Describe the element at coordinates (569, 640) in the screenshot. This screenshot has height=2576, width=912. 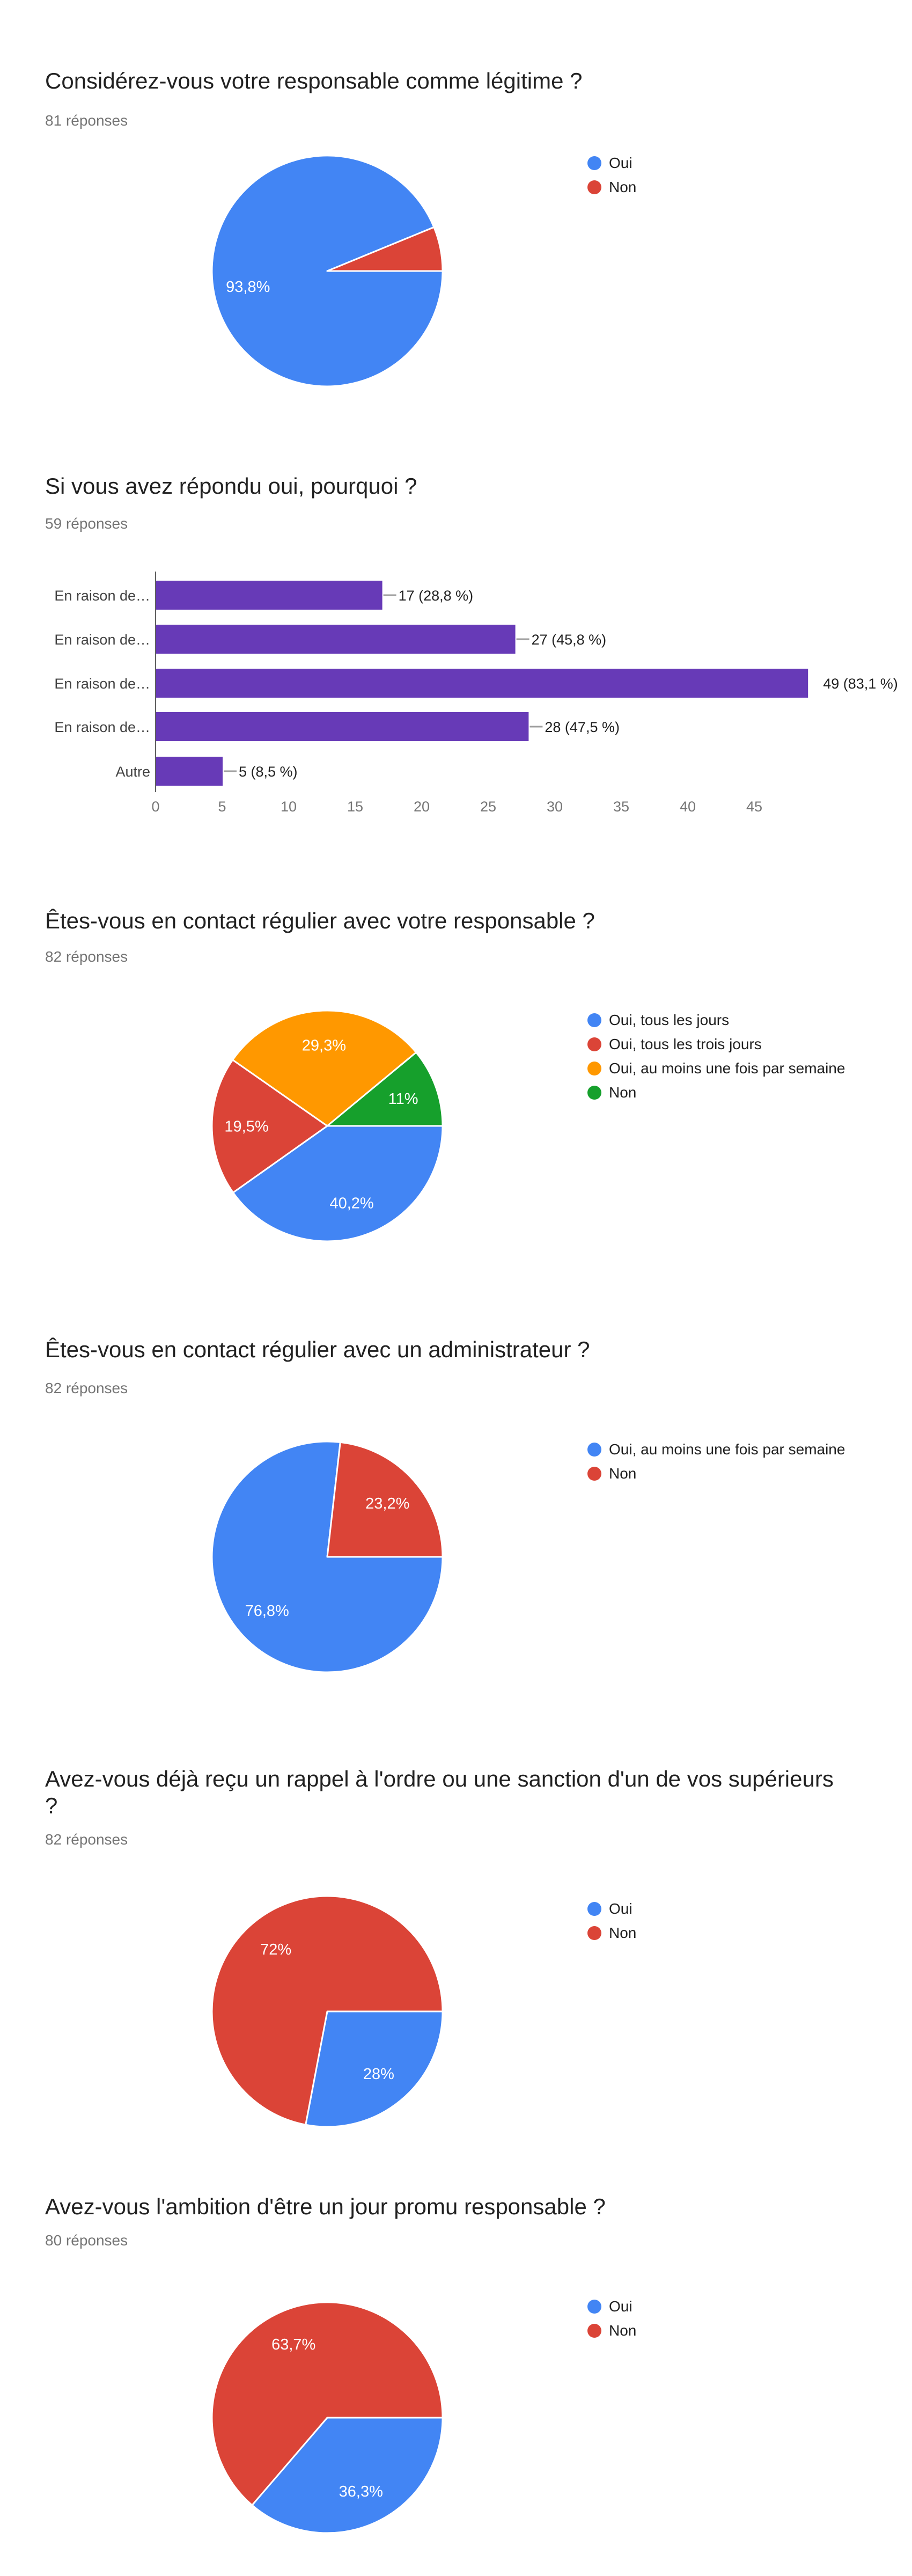
I see `bar-value-label: 27 (45,8 %)` at that location.